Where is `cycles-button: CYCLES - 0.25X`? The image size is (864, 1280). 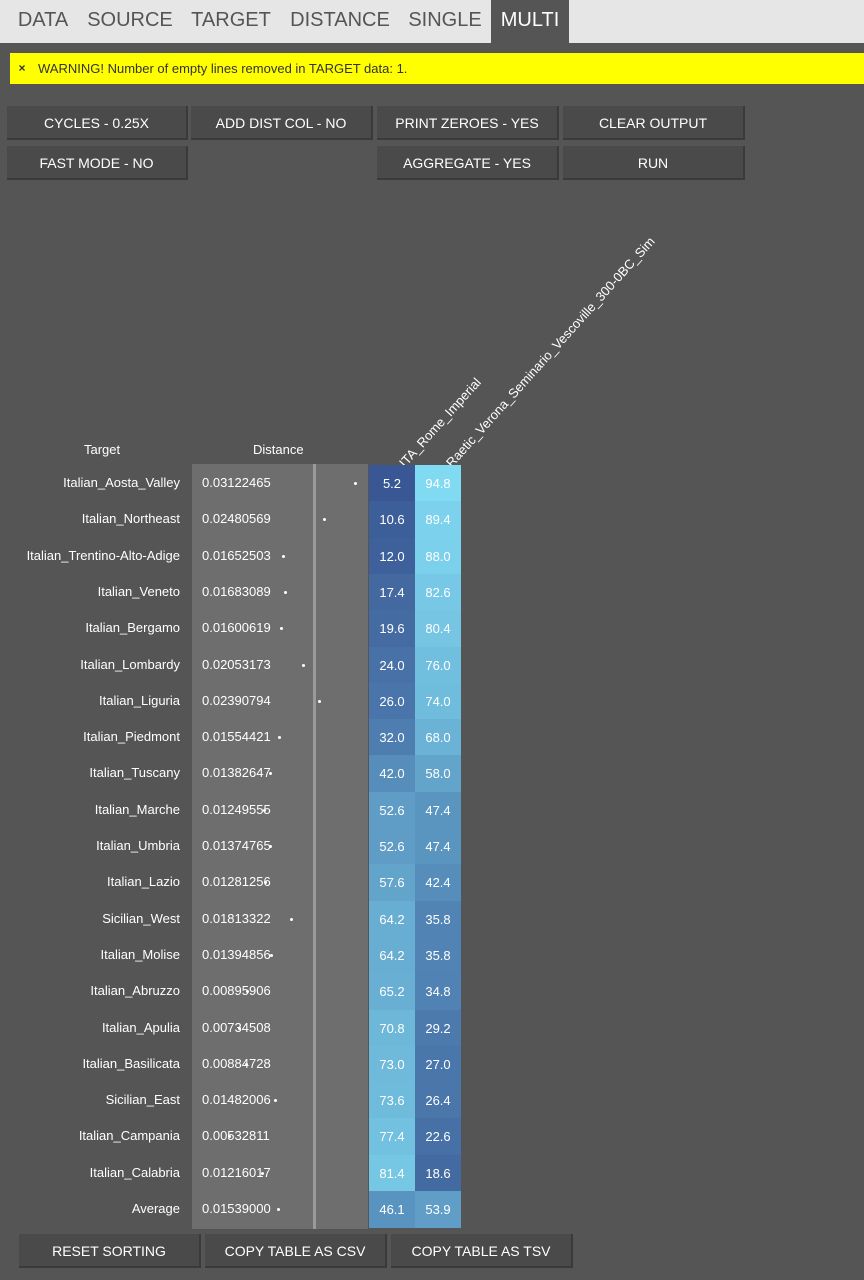 cycles-button: CYCLES - 0.25X is located at coordinates (97, 123).